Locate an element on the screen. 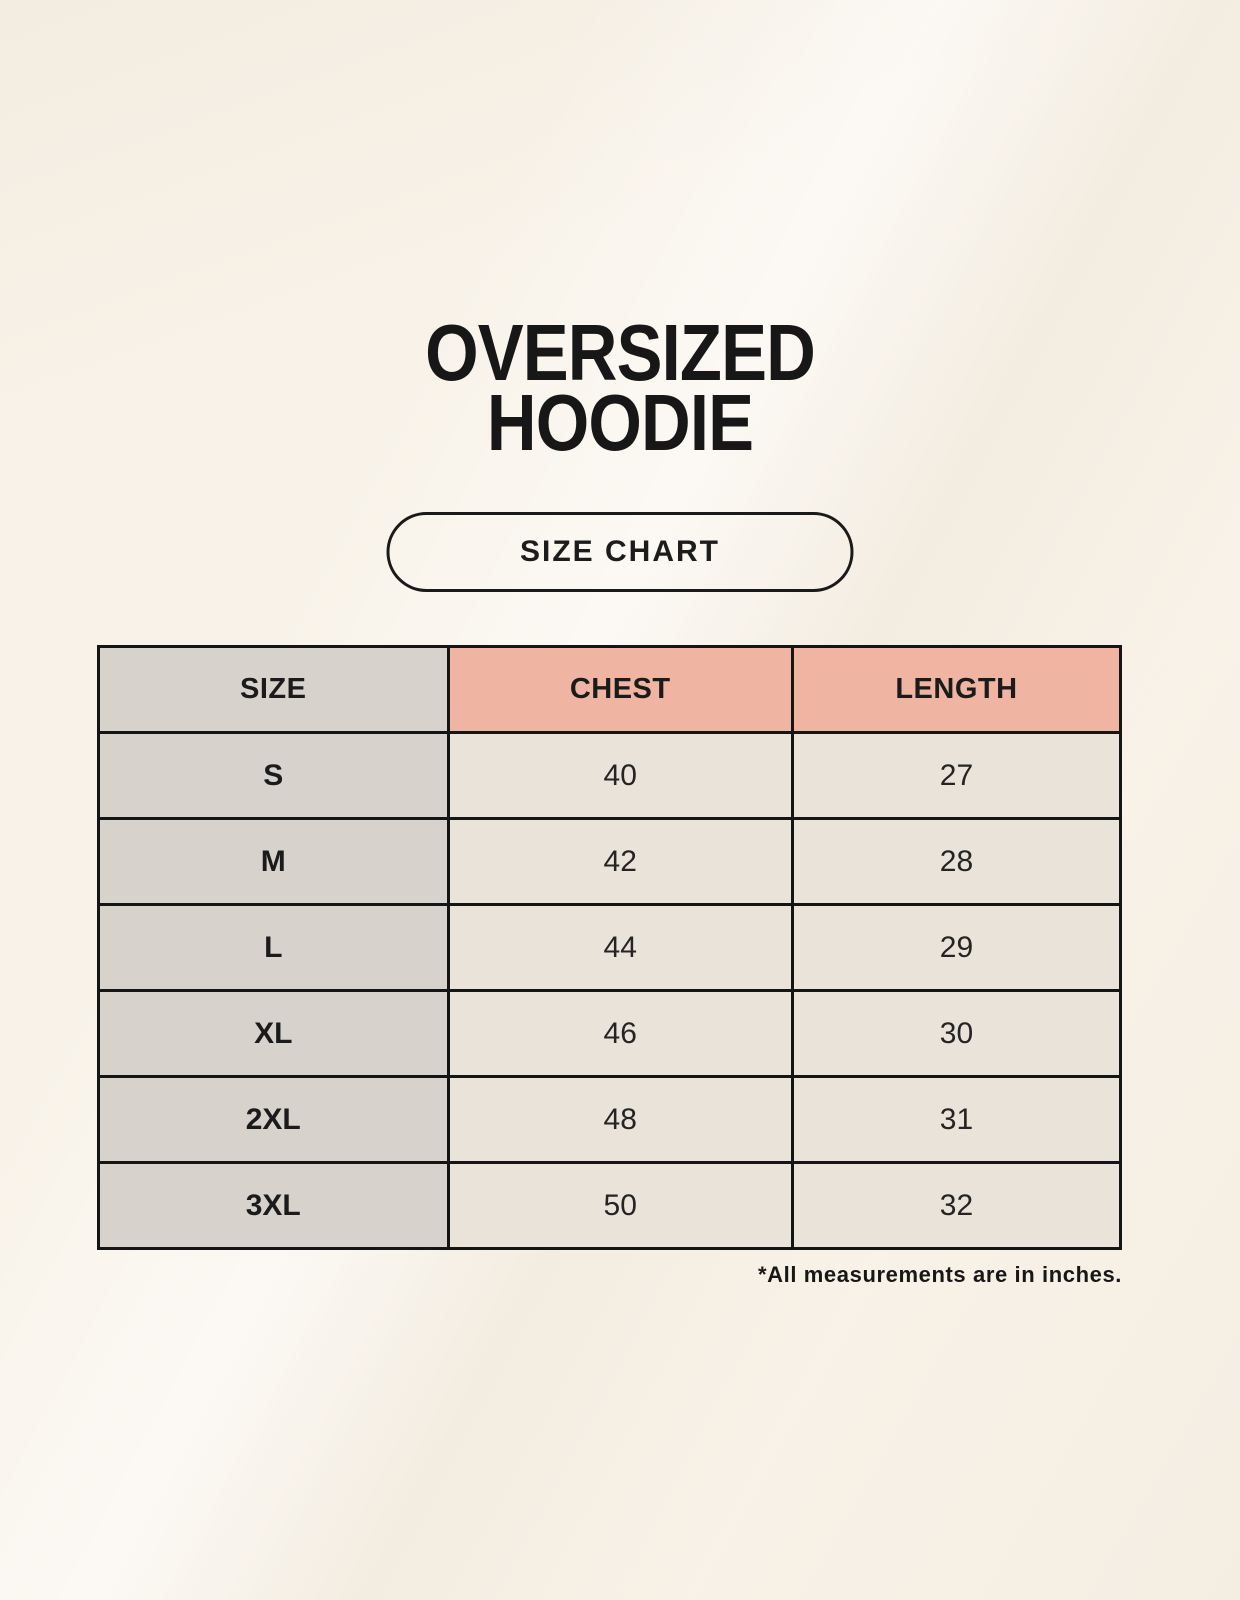 The height and width of the screenshot is (1600, 1240). table-row-3xl: 3XL 50 32 is located at coordinates (610, 1205).